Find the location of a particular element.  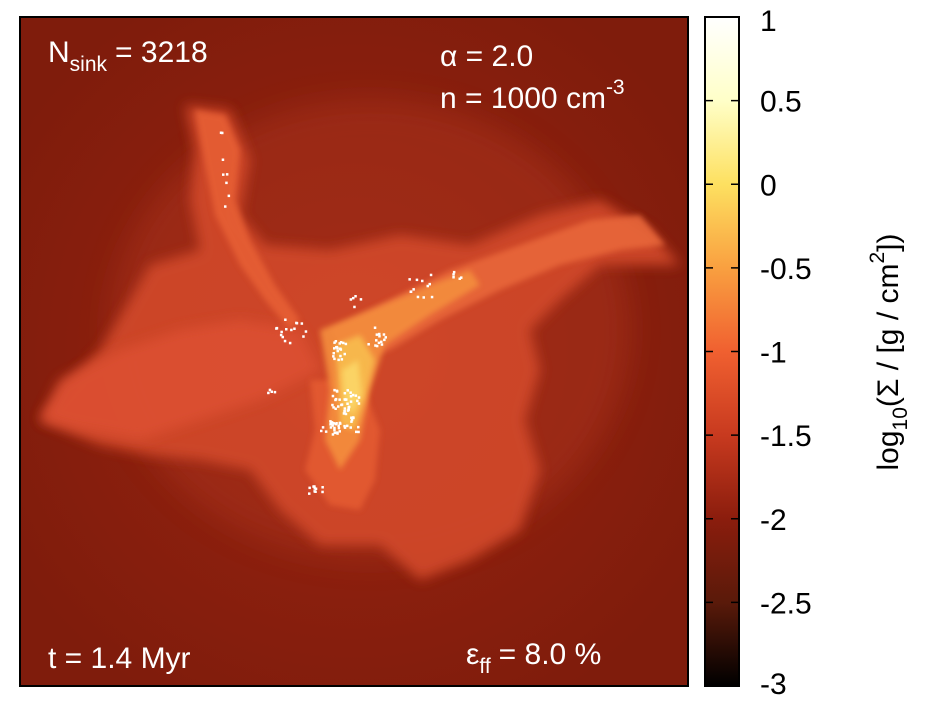

efficiency-sub: ff is located at coordinates (484, 666).